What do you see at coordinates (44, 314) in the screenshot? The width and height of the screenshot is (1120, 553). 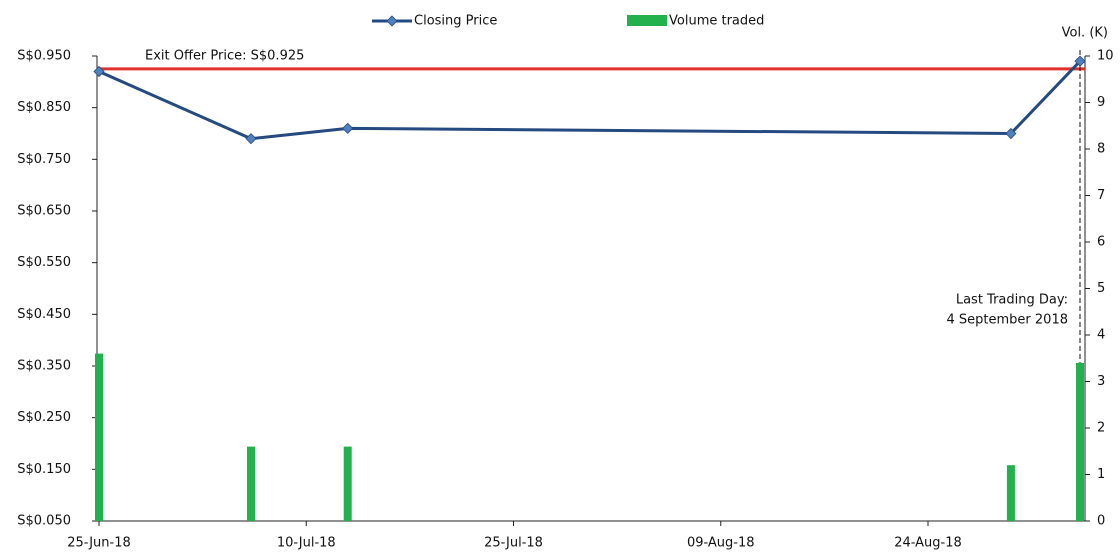 I see `y-tick-label: S$0.450` at bounding box center [44, 314].